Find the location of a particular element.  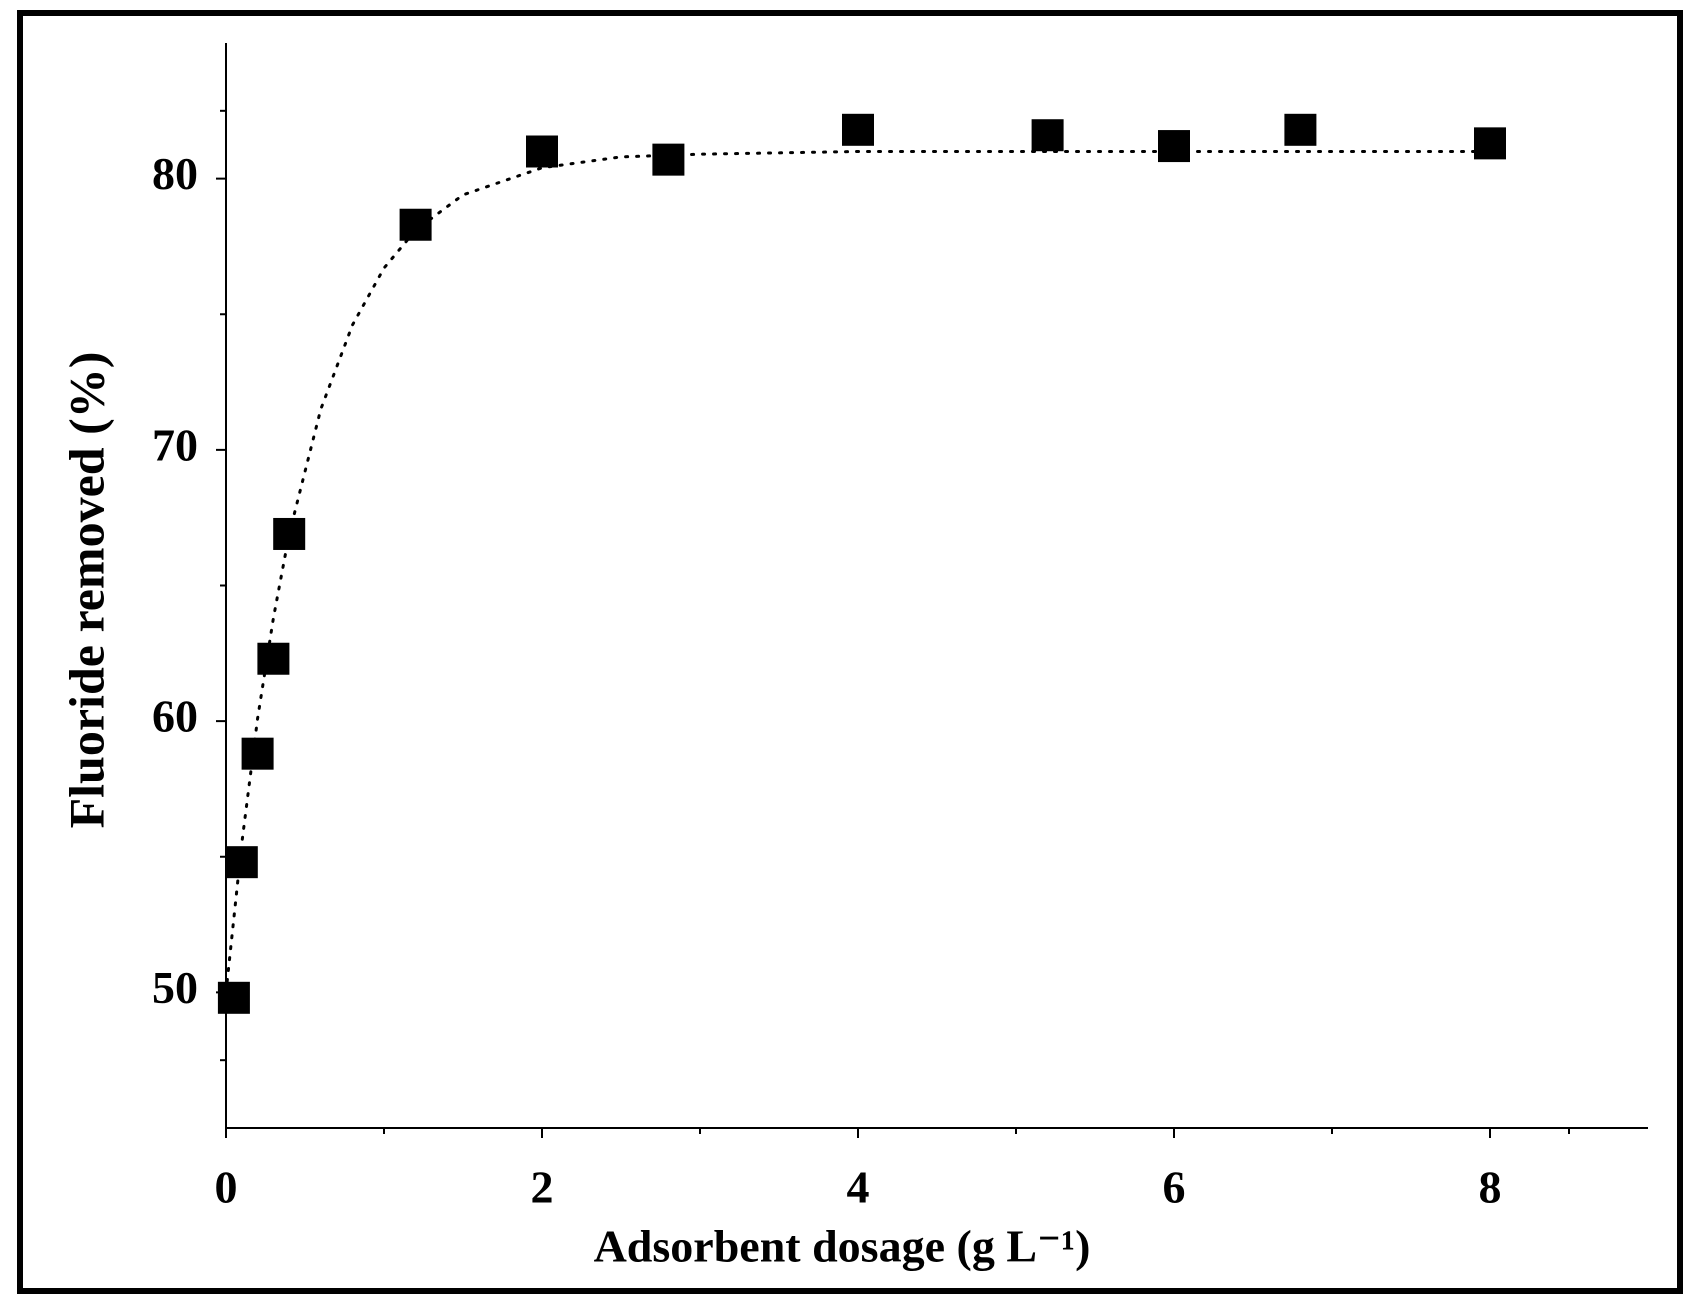

y-axis-label: Fluoride removed (%) is located at coordinates (86, 590).